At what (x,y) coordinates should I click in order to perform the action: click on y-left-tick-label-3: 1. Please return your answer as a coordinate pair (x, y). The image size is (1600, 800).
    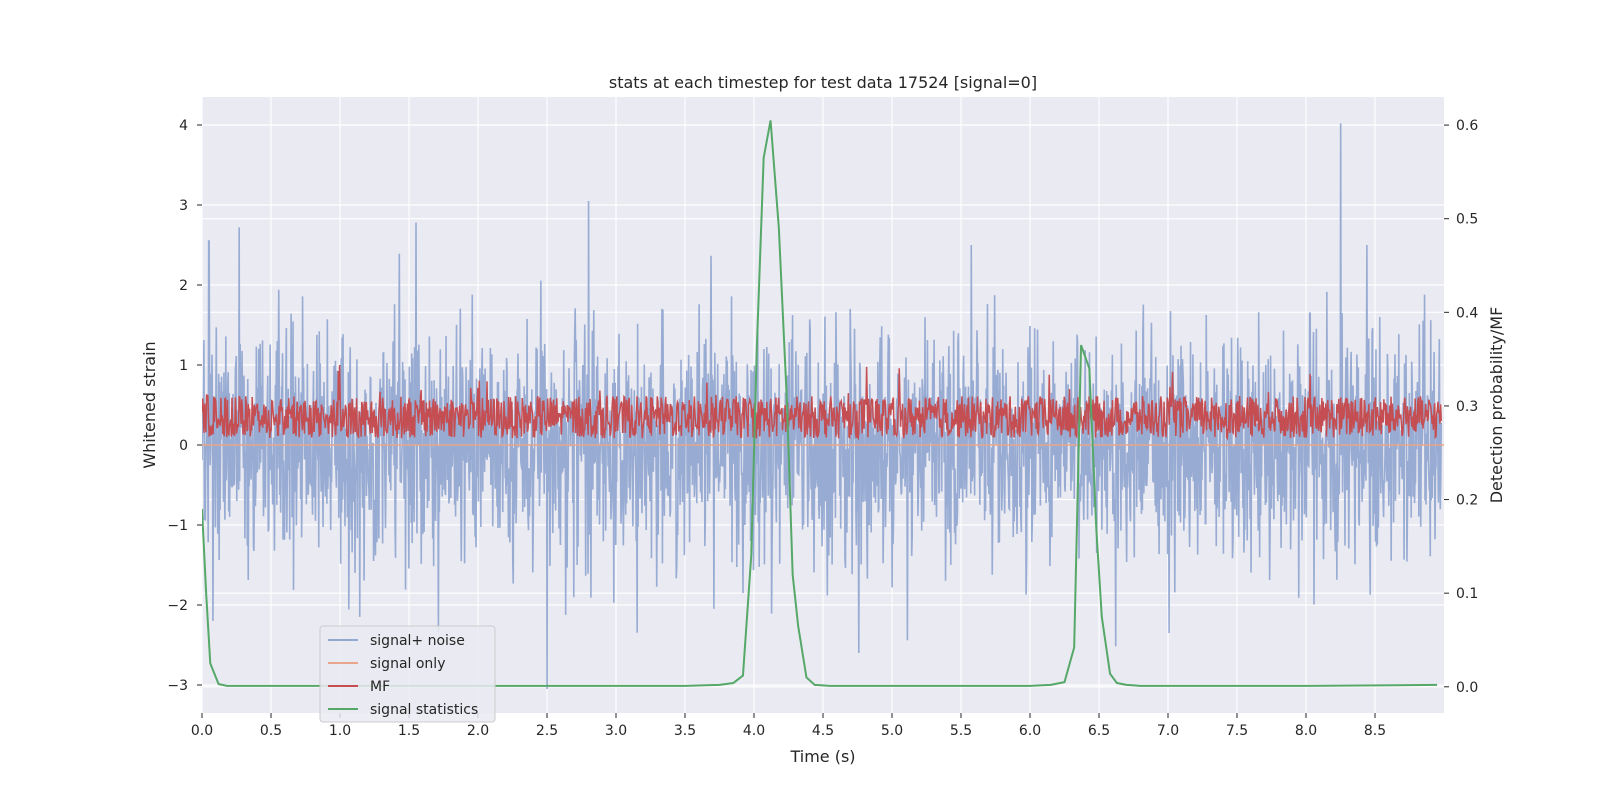
    Looking at the image, I should click on (183, 366).